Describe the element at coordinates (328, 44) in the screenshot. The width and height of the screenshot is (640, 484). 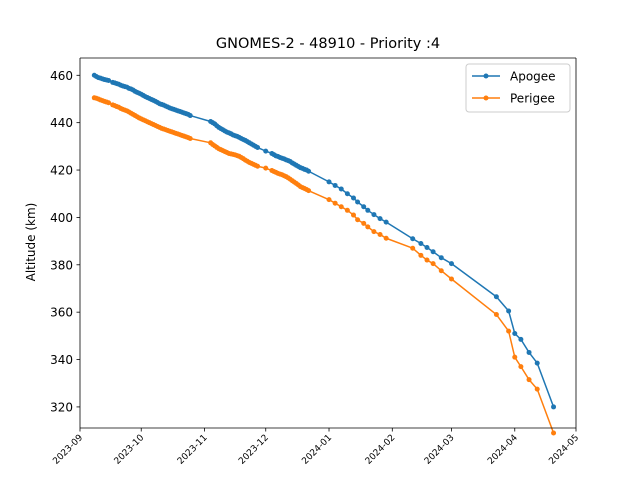
I see `chart-title: GNOMES-2 - 48910 - Priority :4` at that location.